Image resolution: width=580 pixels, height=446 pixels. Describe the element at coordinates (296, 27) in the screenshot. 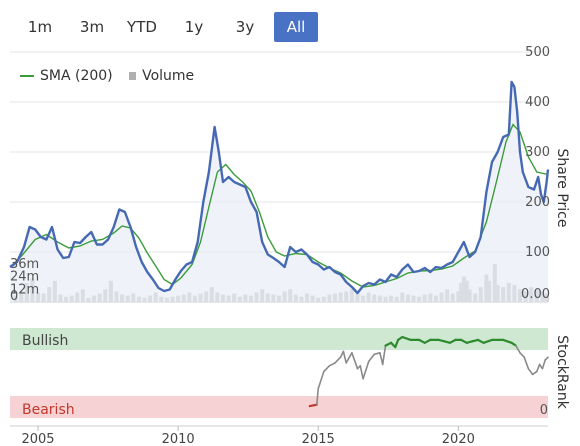

I see `range-button-all: All` at that location.